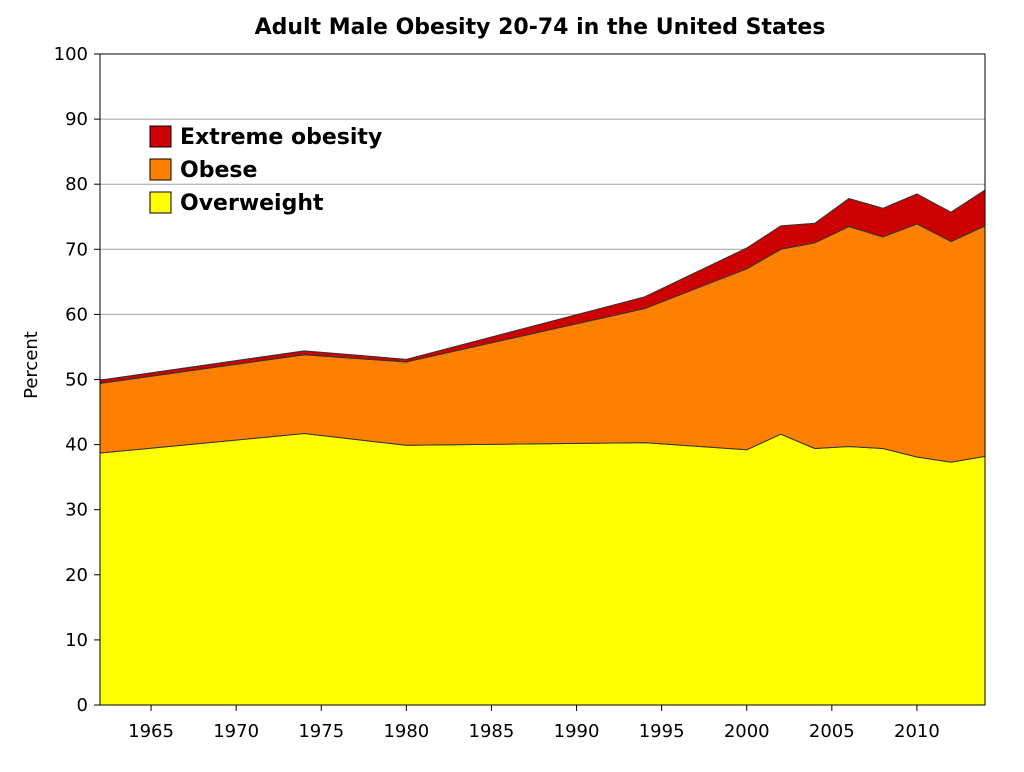 The height and width of the screenshot is (772, 1024). What do you see at coordinates (76, 380) in the screenshot?
I see `y-tick-label: 50` at bounding box center [76, 380].